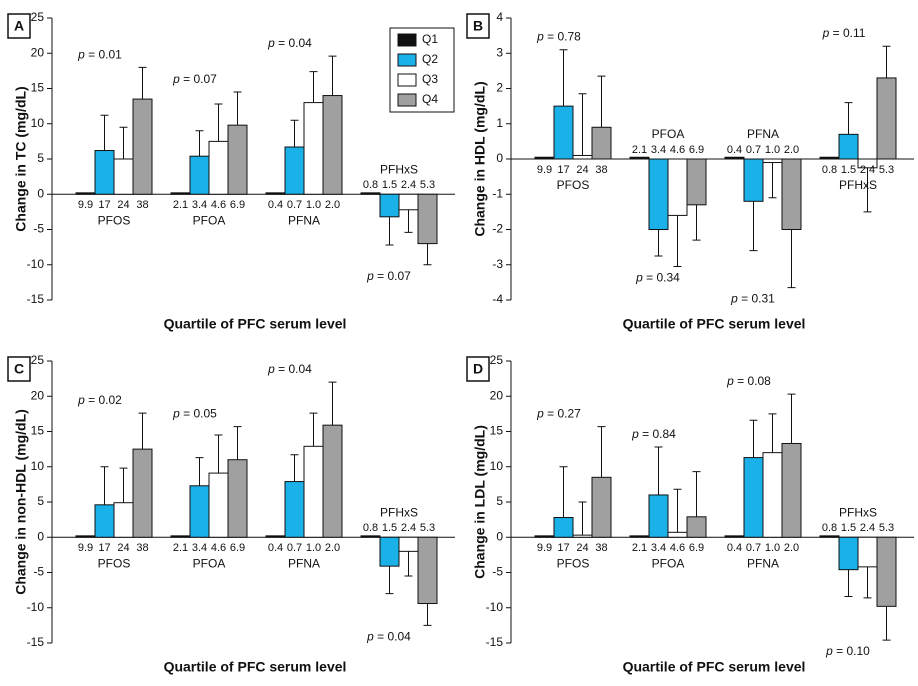 This screenshot has height=686, width=918. Describe the element at coordinates (408, 528) in the screenshot. I see `quartile-label: 2.4` at that location.